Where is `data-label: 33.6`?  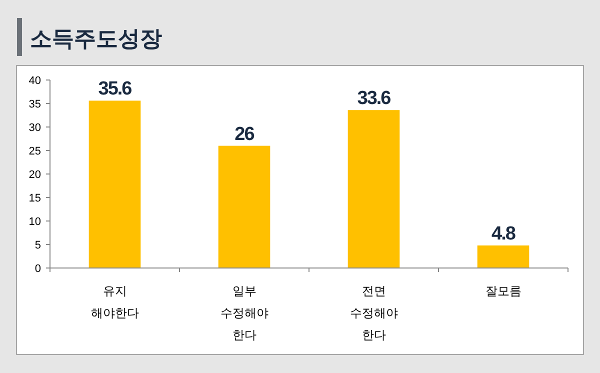 data-label: 33.6 is located at coordinates (374, 99).